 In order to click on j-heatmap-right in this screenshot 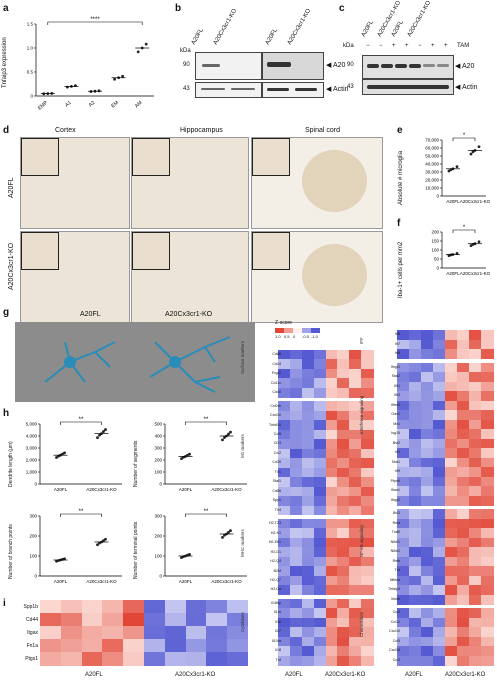, I will do `click(445, 498)`.